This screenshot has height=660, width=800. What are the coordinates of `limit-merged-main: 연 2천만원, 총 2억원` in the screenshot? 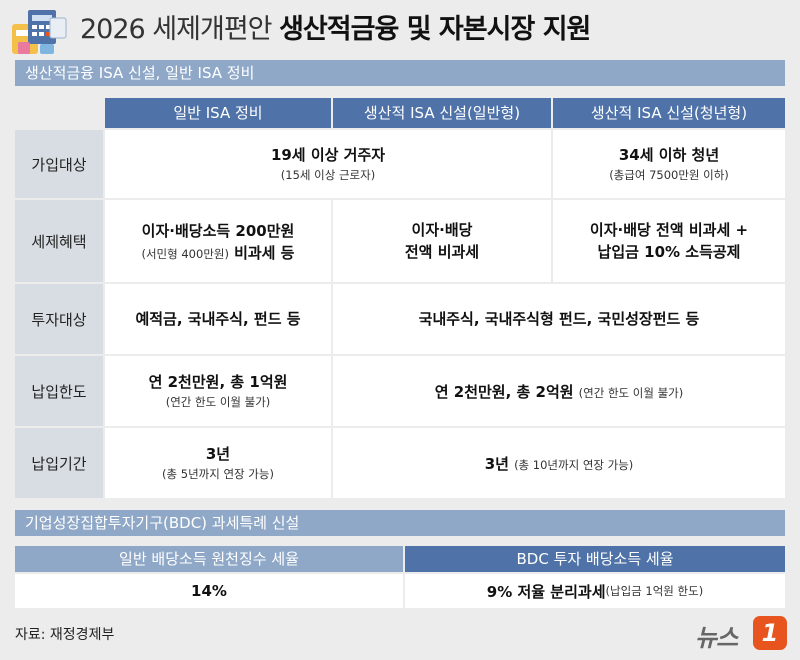 It's located at (504, 391).